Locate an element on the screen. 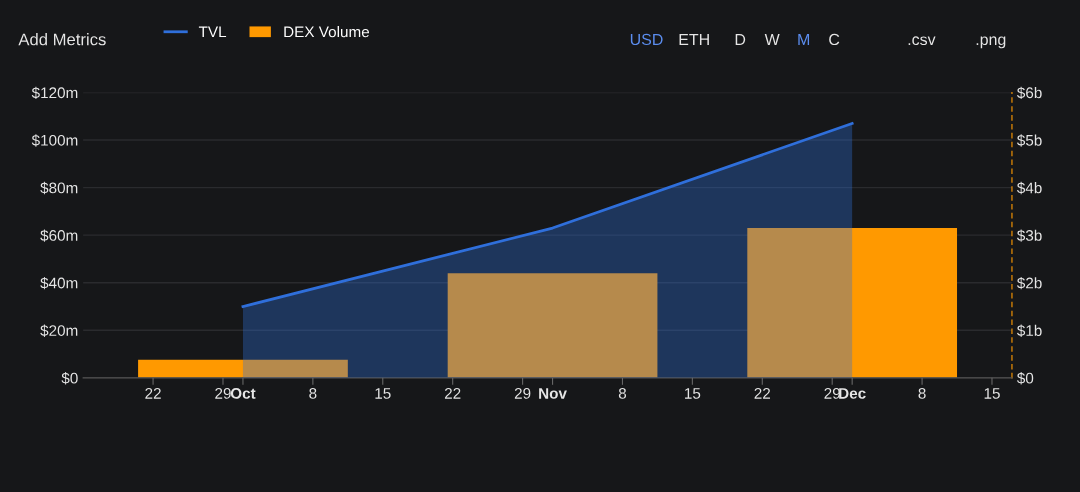  y2-tick-label: $1b is located at coordinates (1029, 330).